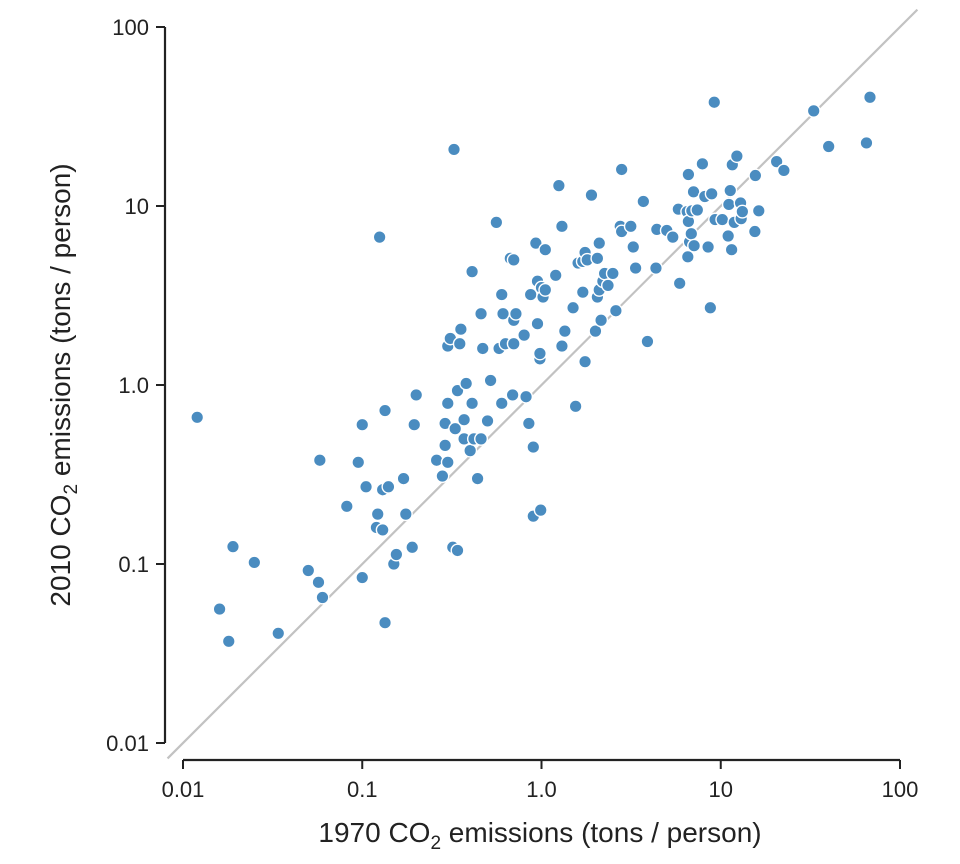 The image size is (960, 864). Describe the element at coordinates (133, 385) in the screenshot. I see `y-tick-label: 1.0` at that location.